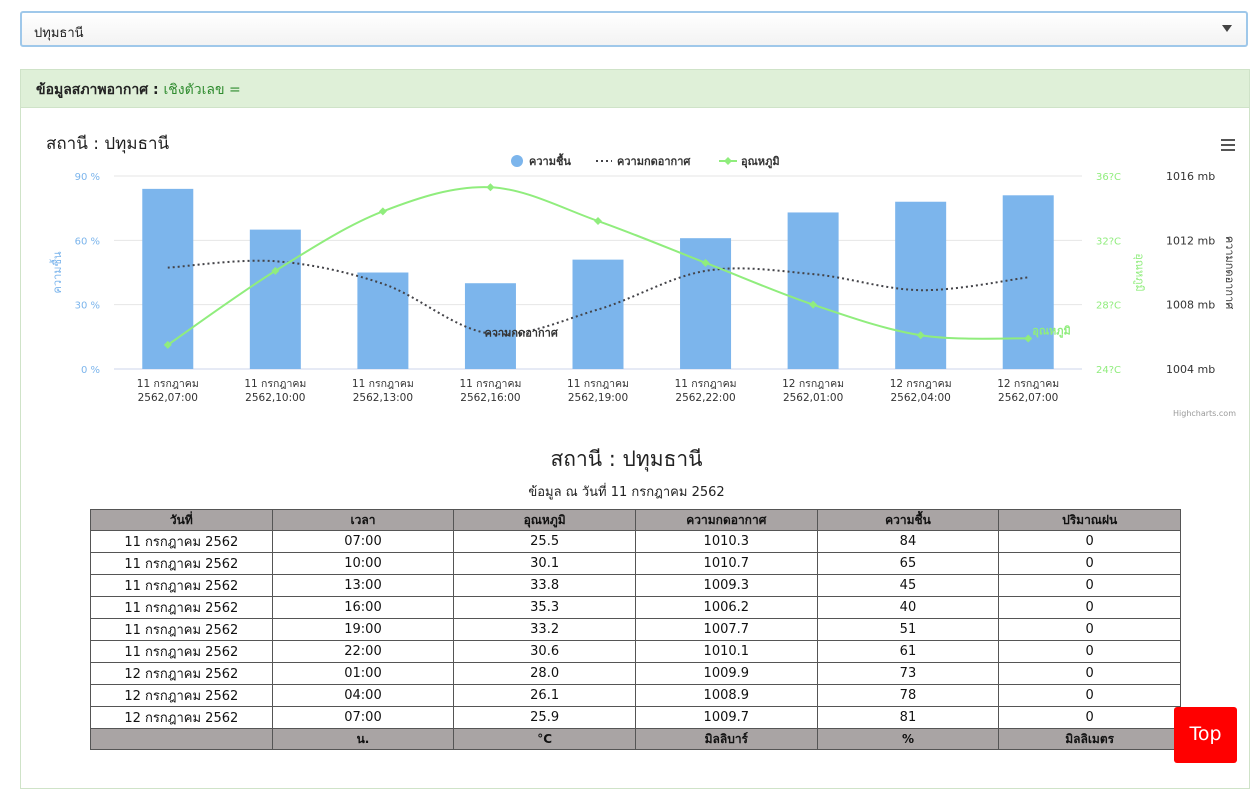 The width and height of the screenshot is (1253, 789). Describe the element at coordinates (544, 585) in the screenshot. I see `table-cell: 33.8` at that location.